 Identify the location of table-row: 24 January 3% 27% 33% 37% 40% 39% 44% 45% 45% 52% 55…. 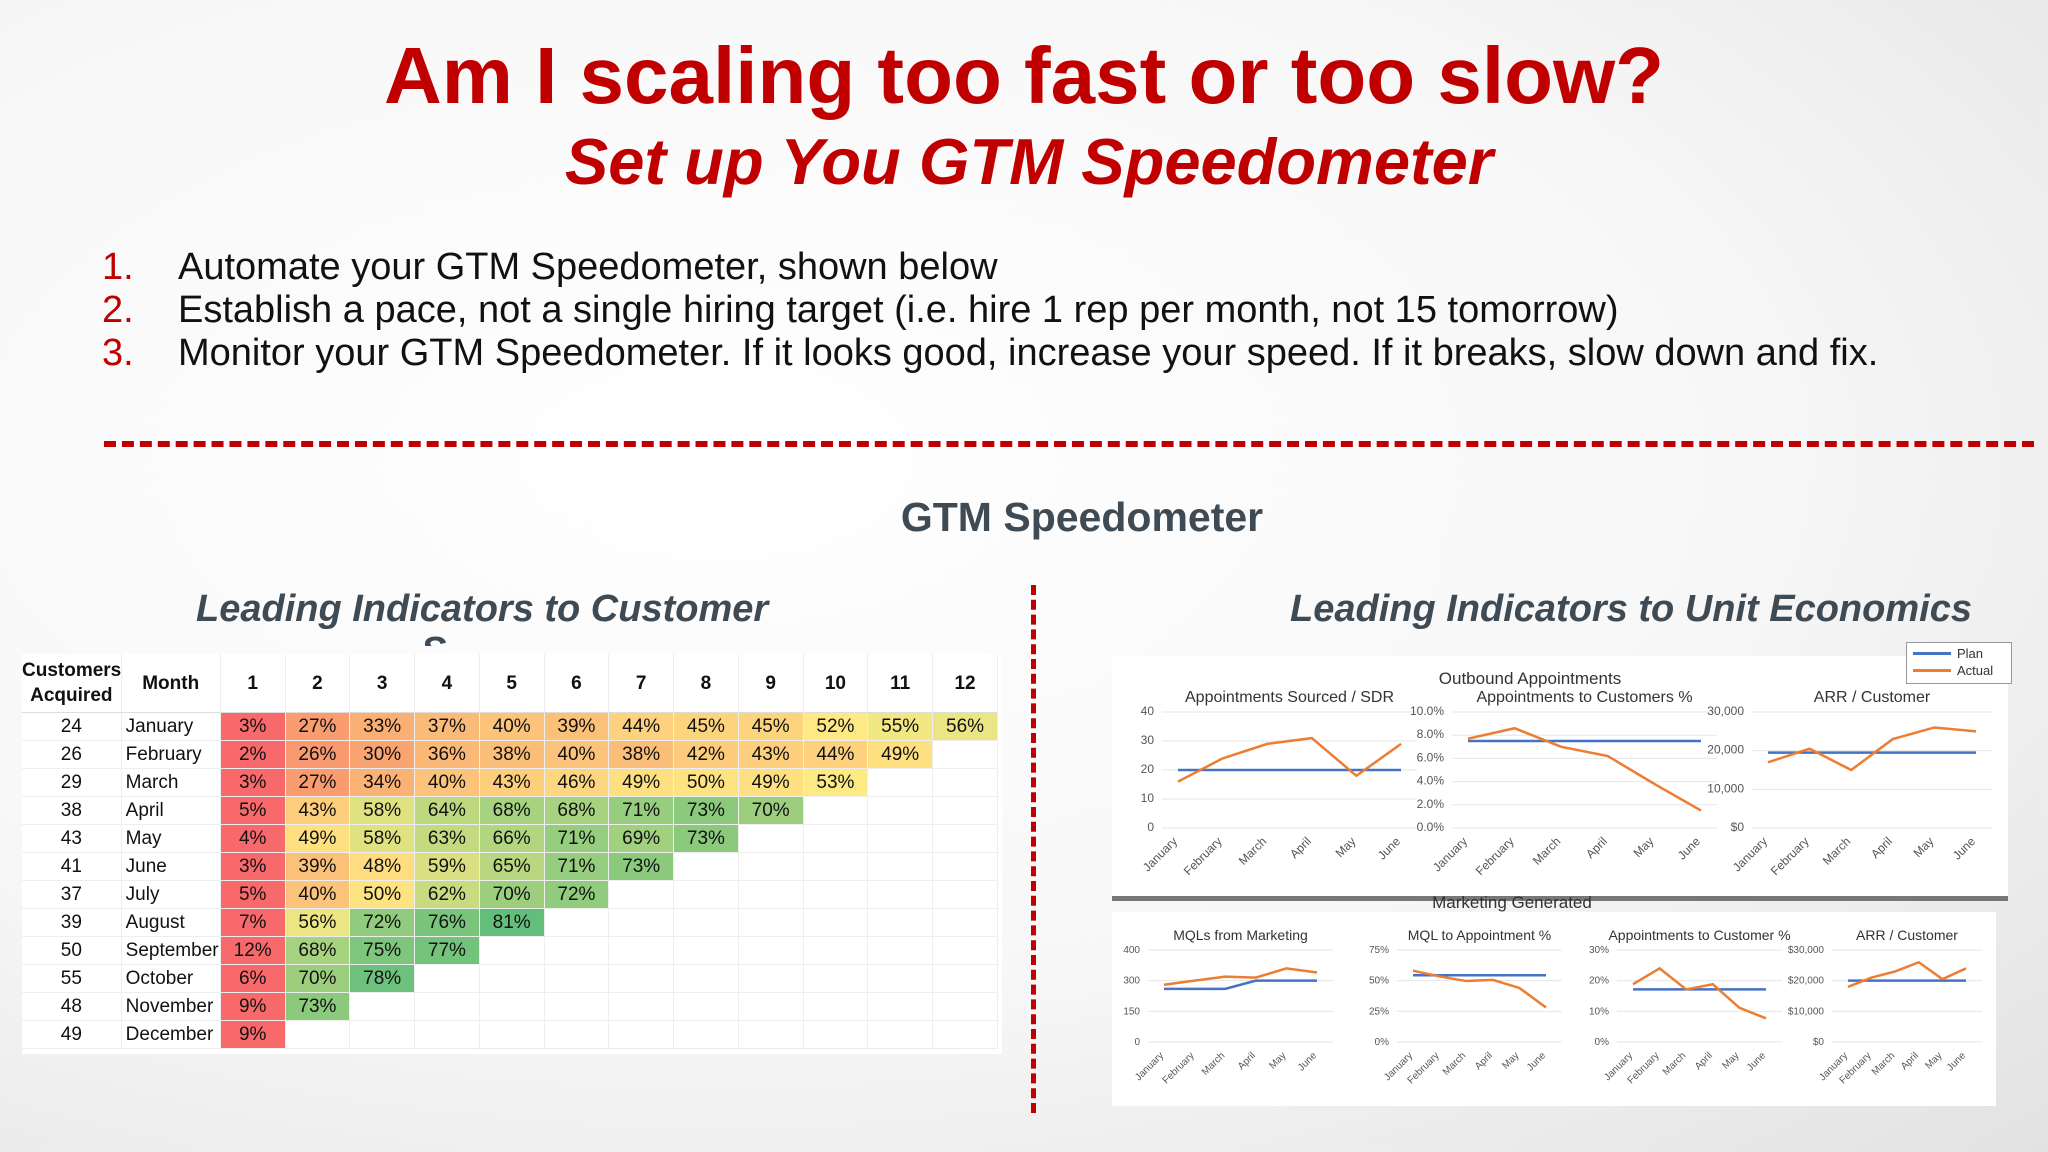
(510, 726).